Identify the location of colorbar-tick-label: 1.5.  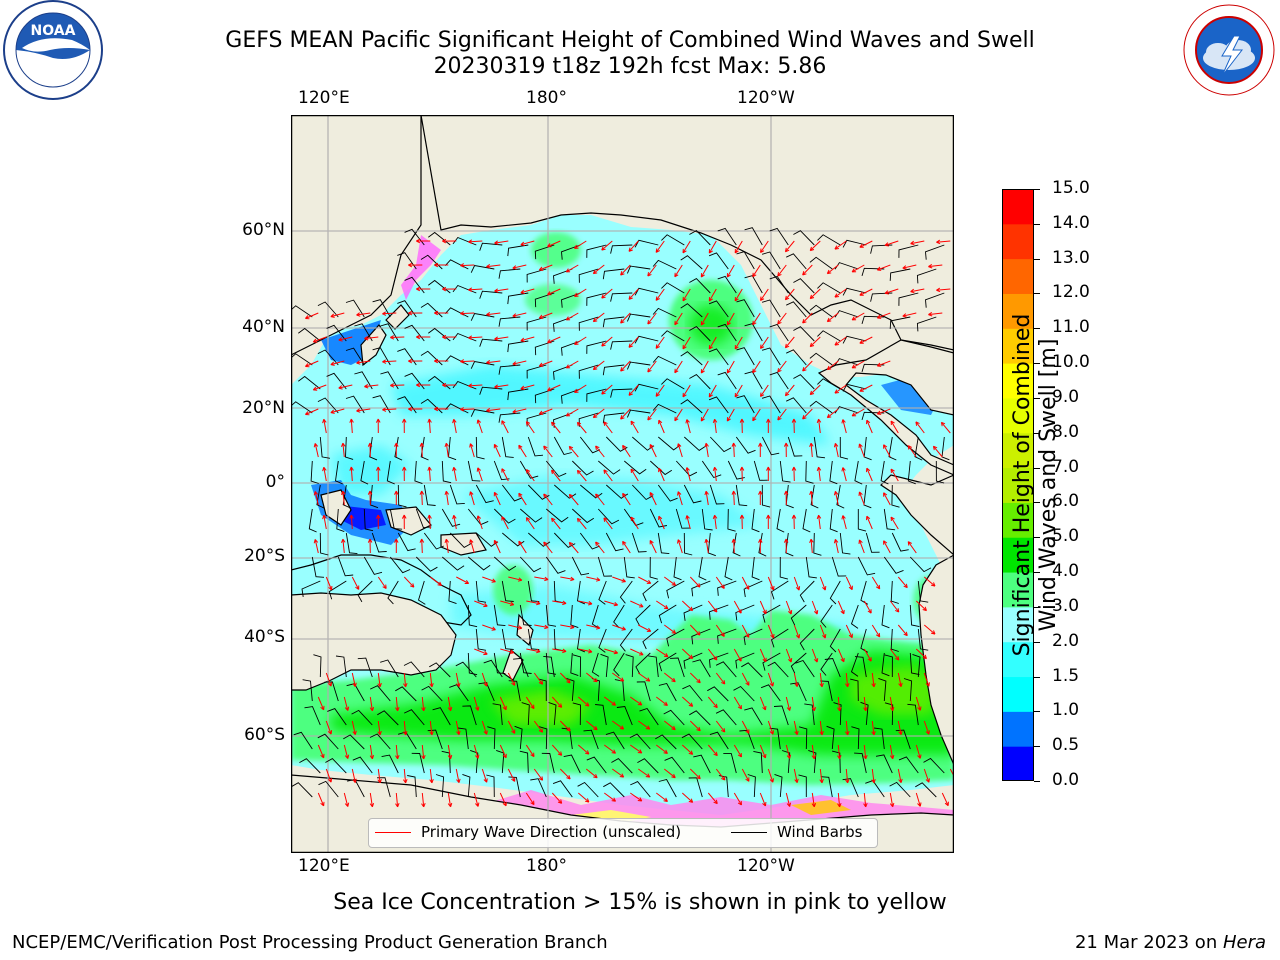
(1066, 675).